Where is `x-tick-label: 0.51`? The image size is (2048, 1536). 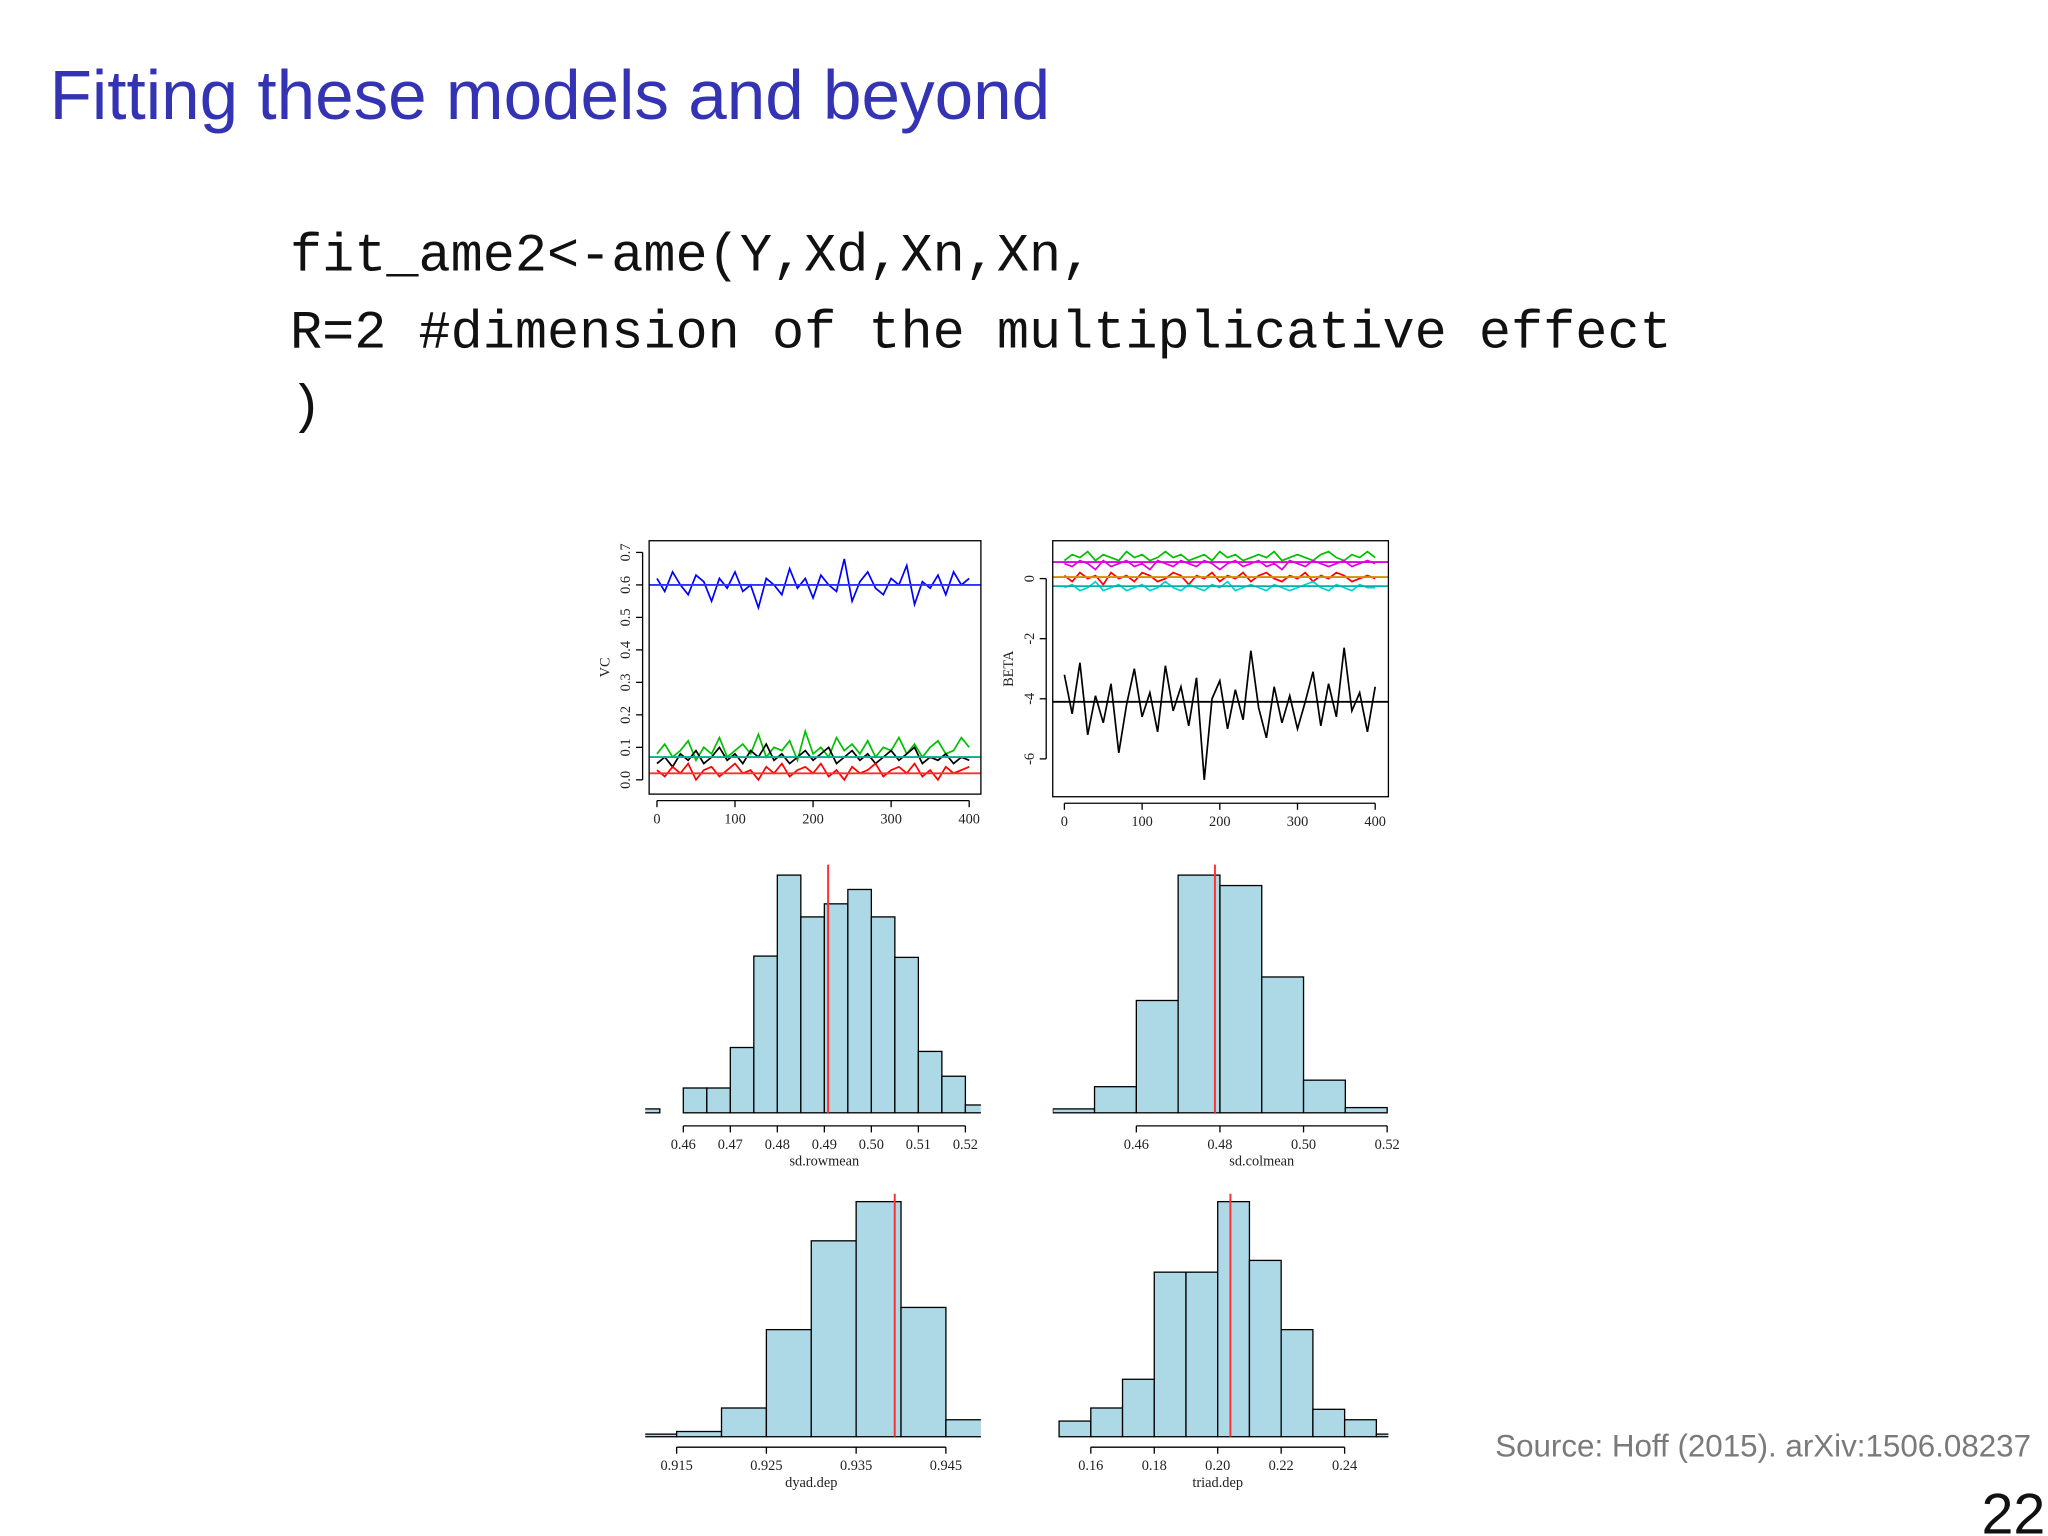 x-tick-label: 0.51 is located at coordinates (918, 1145).